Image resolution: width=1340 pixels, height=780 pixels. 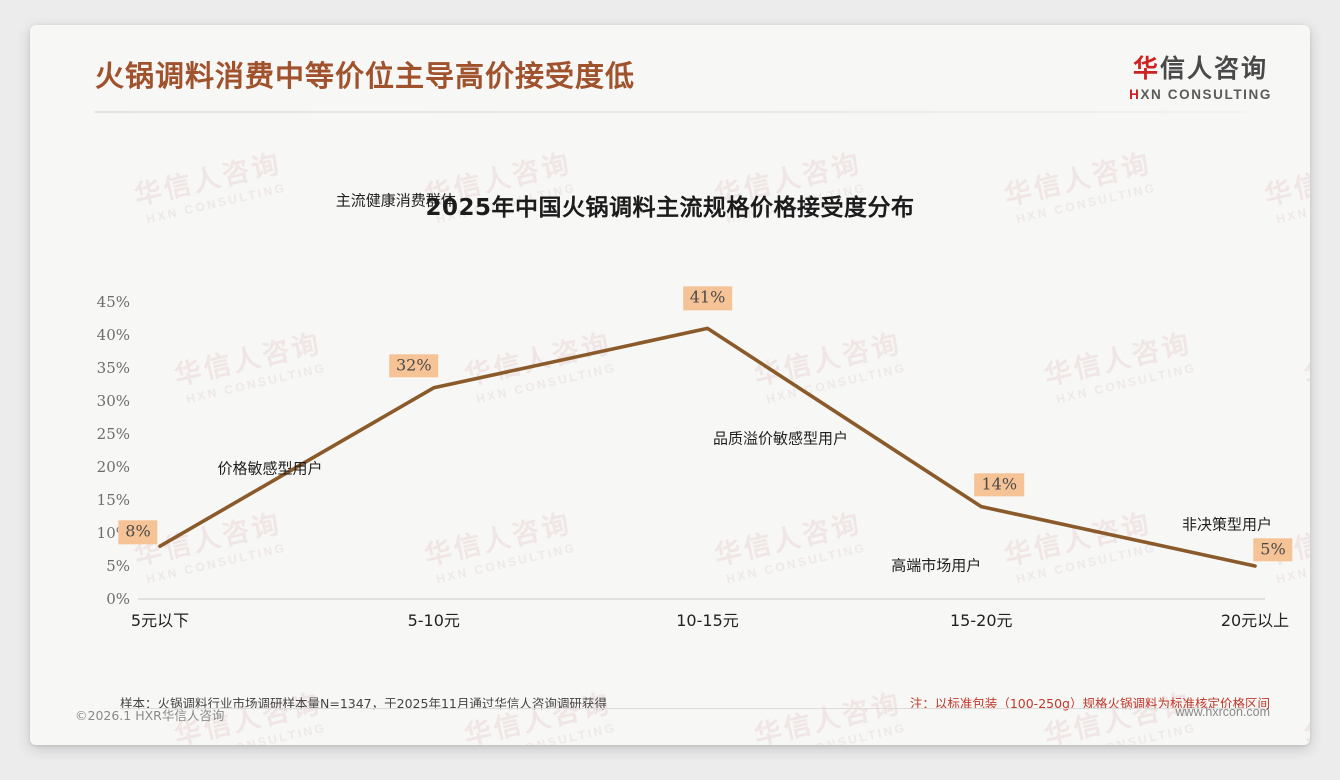 I want to click on logo-en-accent: H, so click(x=1135, y=94).